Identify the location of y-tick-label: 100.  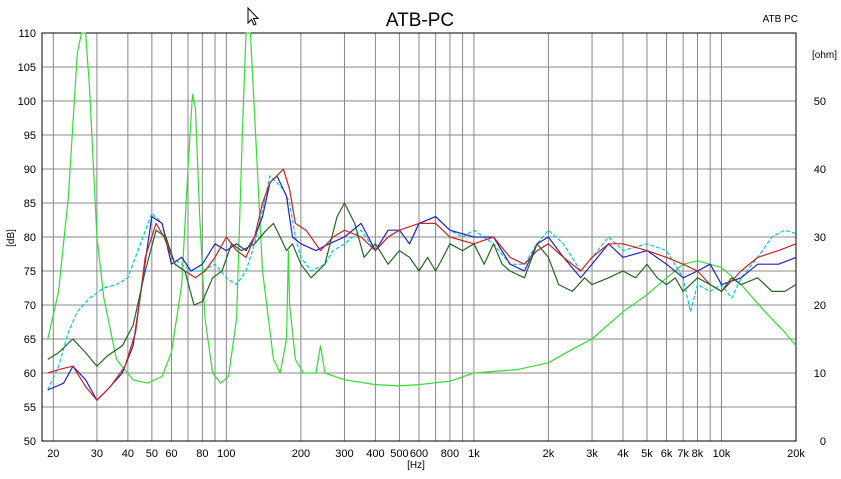
(27, 102).